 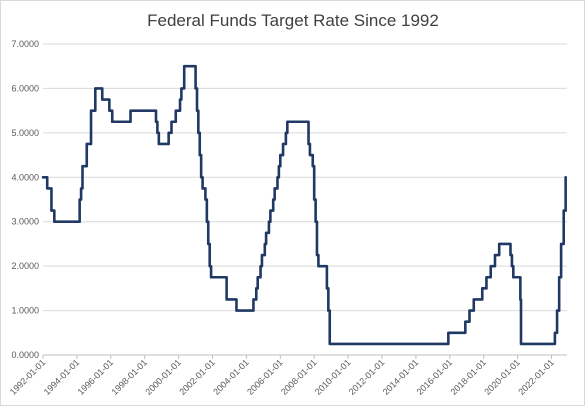 I want to click on y-tick-label: 6.0000, so click(x=25, y=88).